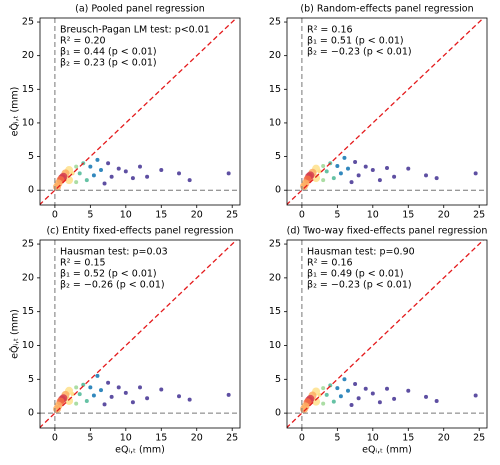  I want to click on x-tick-label: 5, so click(90, 438).